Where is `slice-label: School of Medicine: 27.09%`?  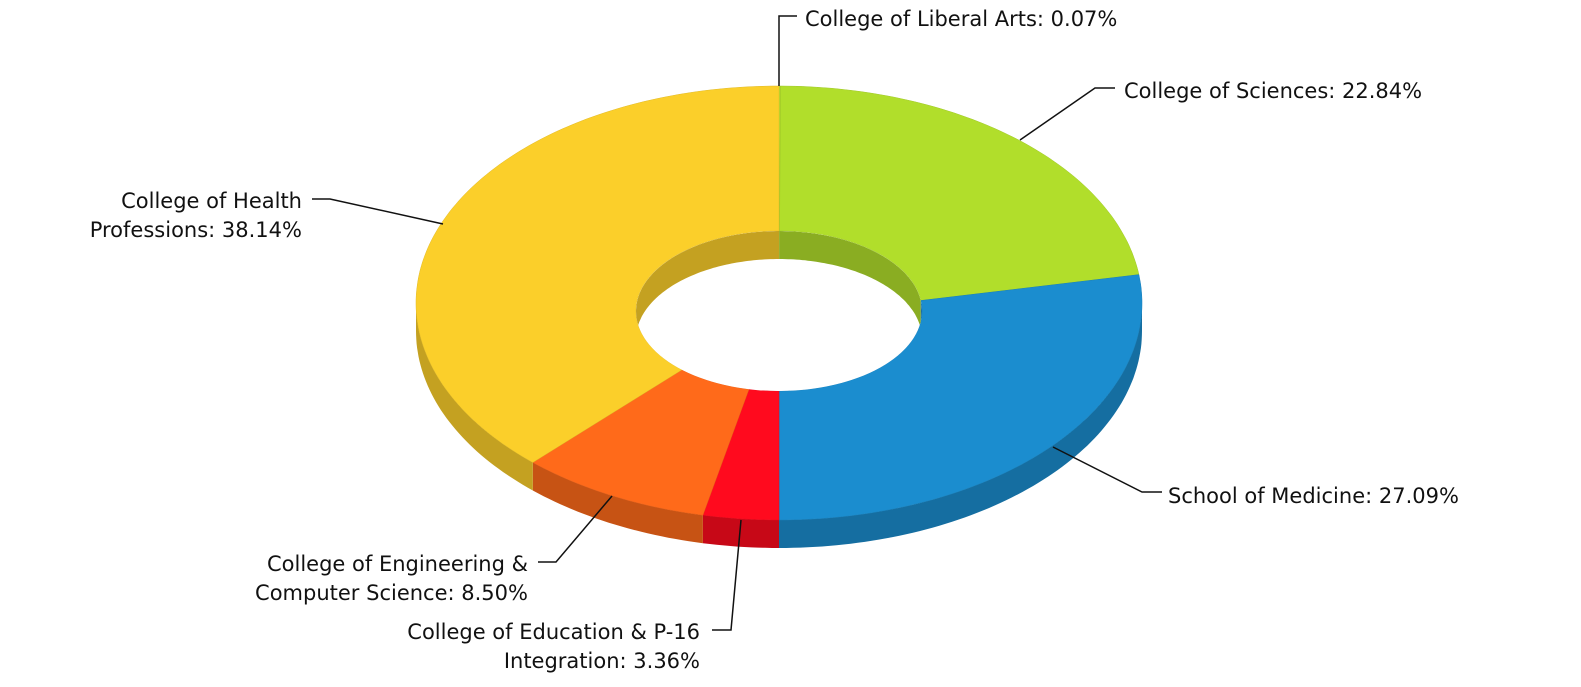
slice-label: School of Medicine: 27.09% is located at coordinates (1313, 496).